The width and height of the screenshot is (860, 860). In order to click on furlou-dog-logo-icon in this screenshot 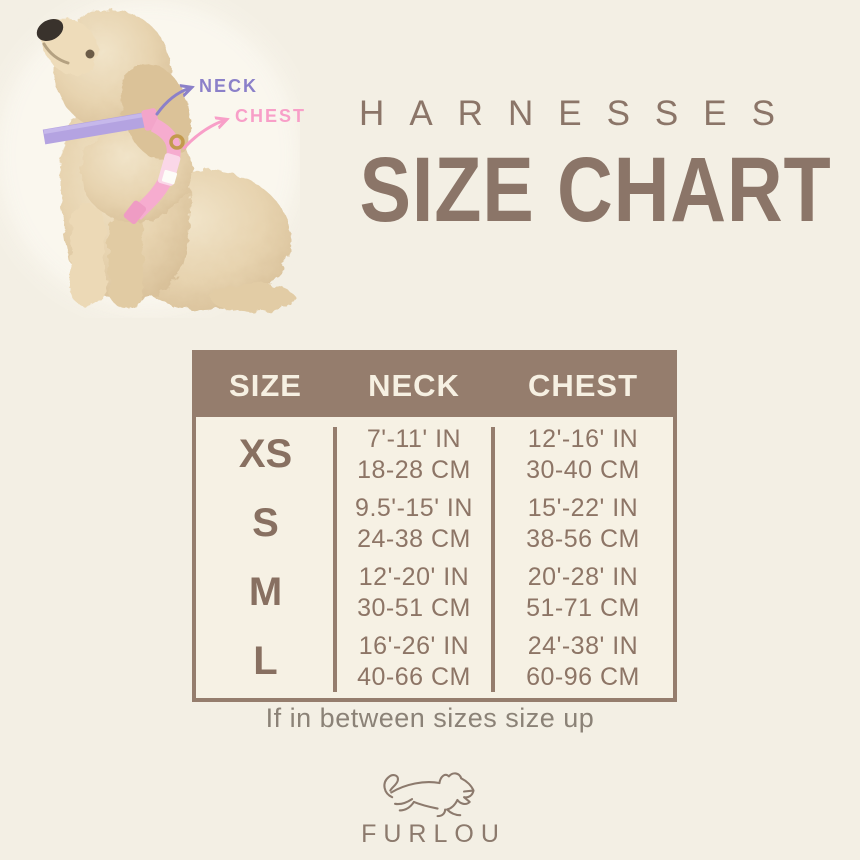, I will do `click(429, 795)`.